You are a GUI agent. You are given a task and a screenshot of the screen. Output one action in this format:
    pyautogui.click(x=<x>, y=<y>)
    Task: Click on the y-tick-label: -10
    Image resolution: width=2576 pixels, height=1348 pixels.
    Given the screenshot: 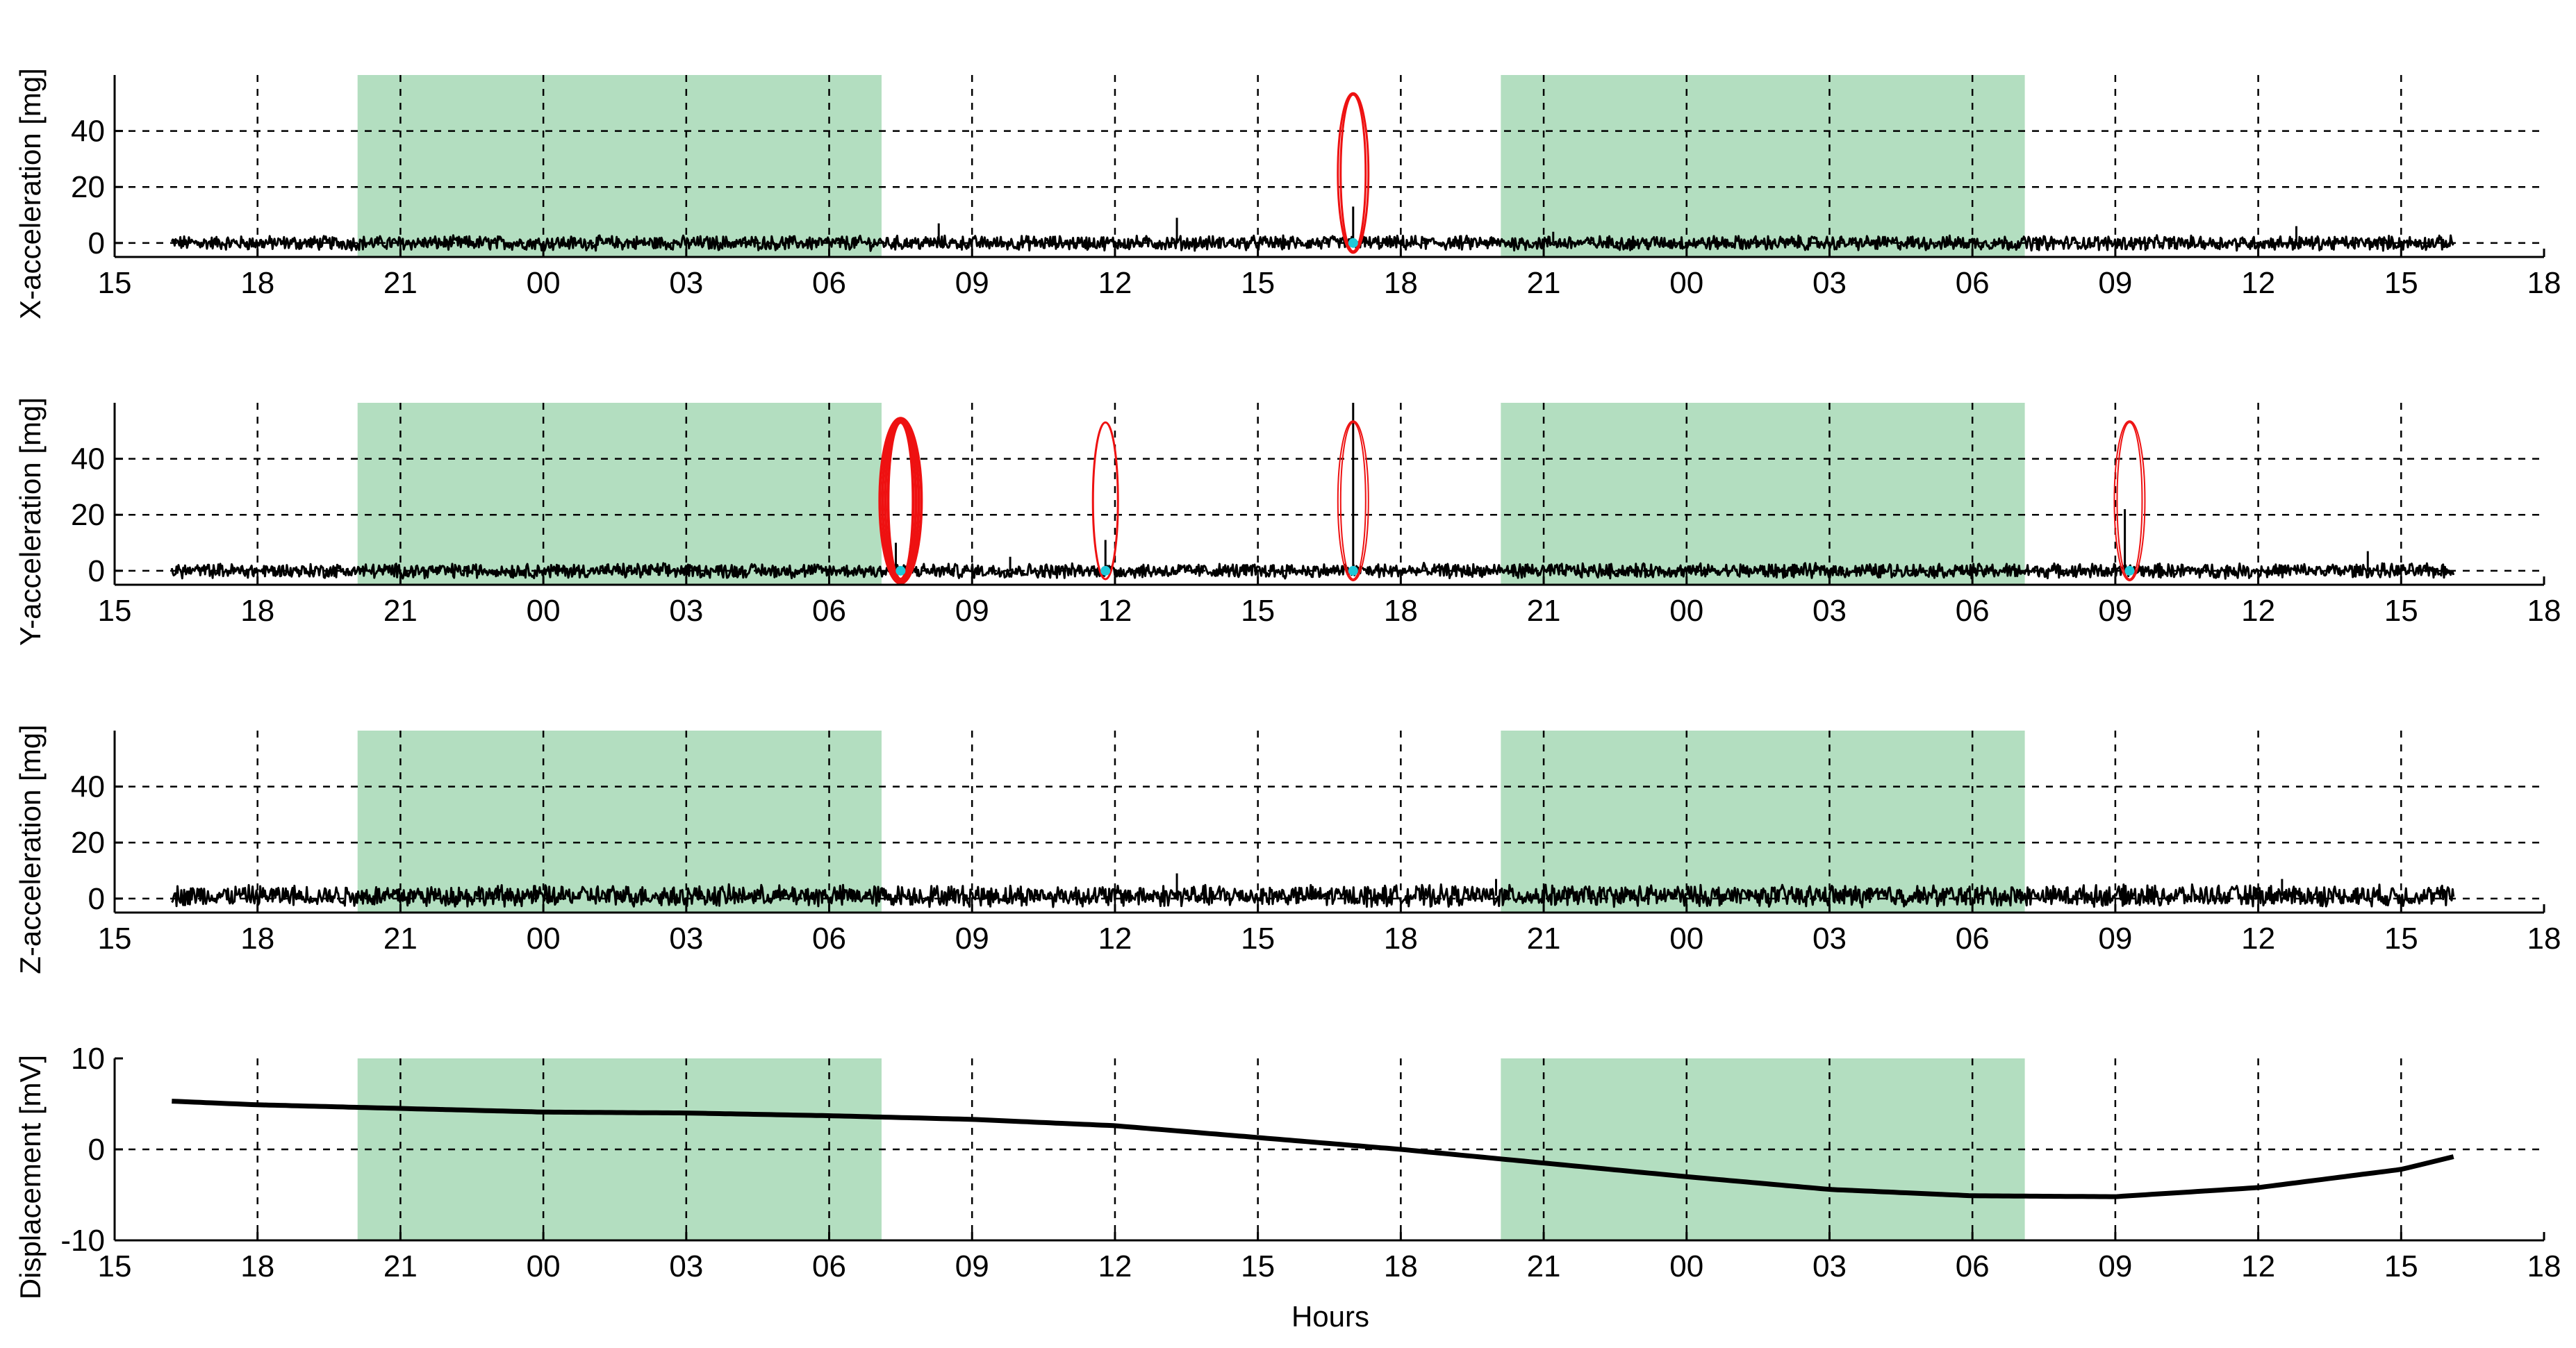 What is the action you would take?
    pyautogui.click(x=82, y=1241)
    